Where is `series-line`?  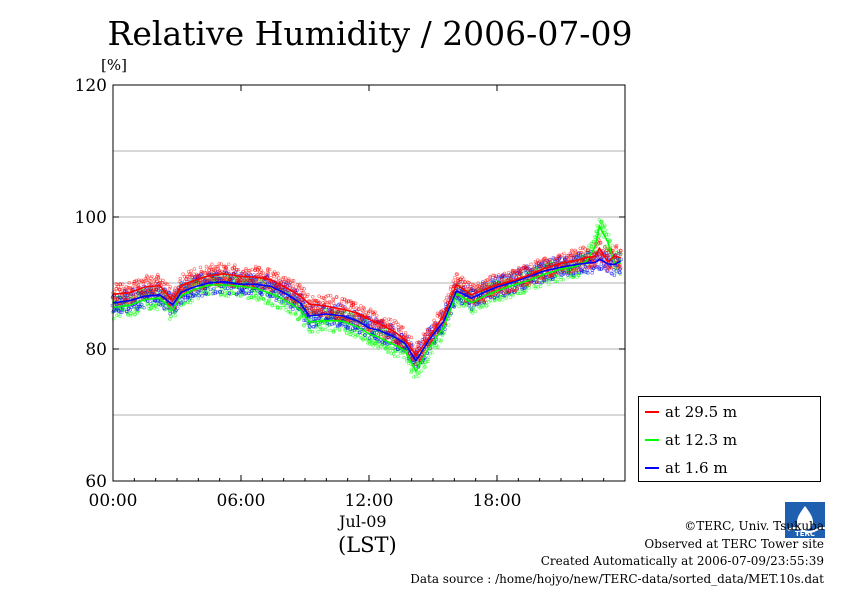
series-line is located at coordinates (366, 302).